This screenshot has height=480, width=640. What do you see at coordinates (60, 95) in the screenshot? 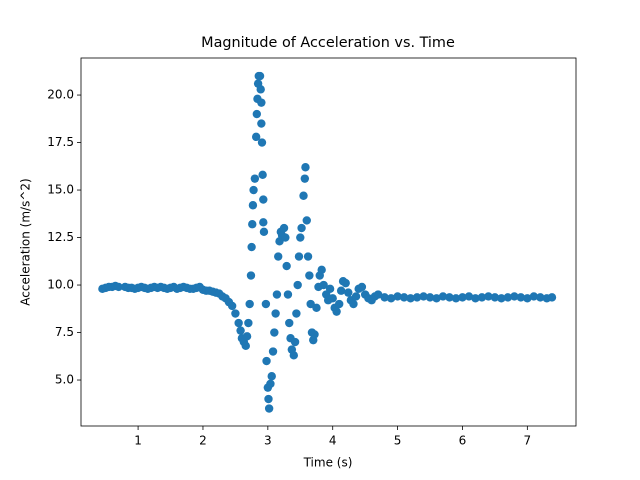
I see `y-tick-label: 20.0` at bounding box center [60, 95].